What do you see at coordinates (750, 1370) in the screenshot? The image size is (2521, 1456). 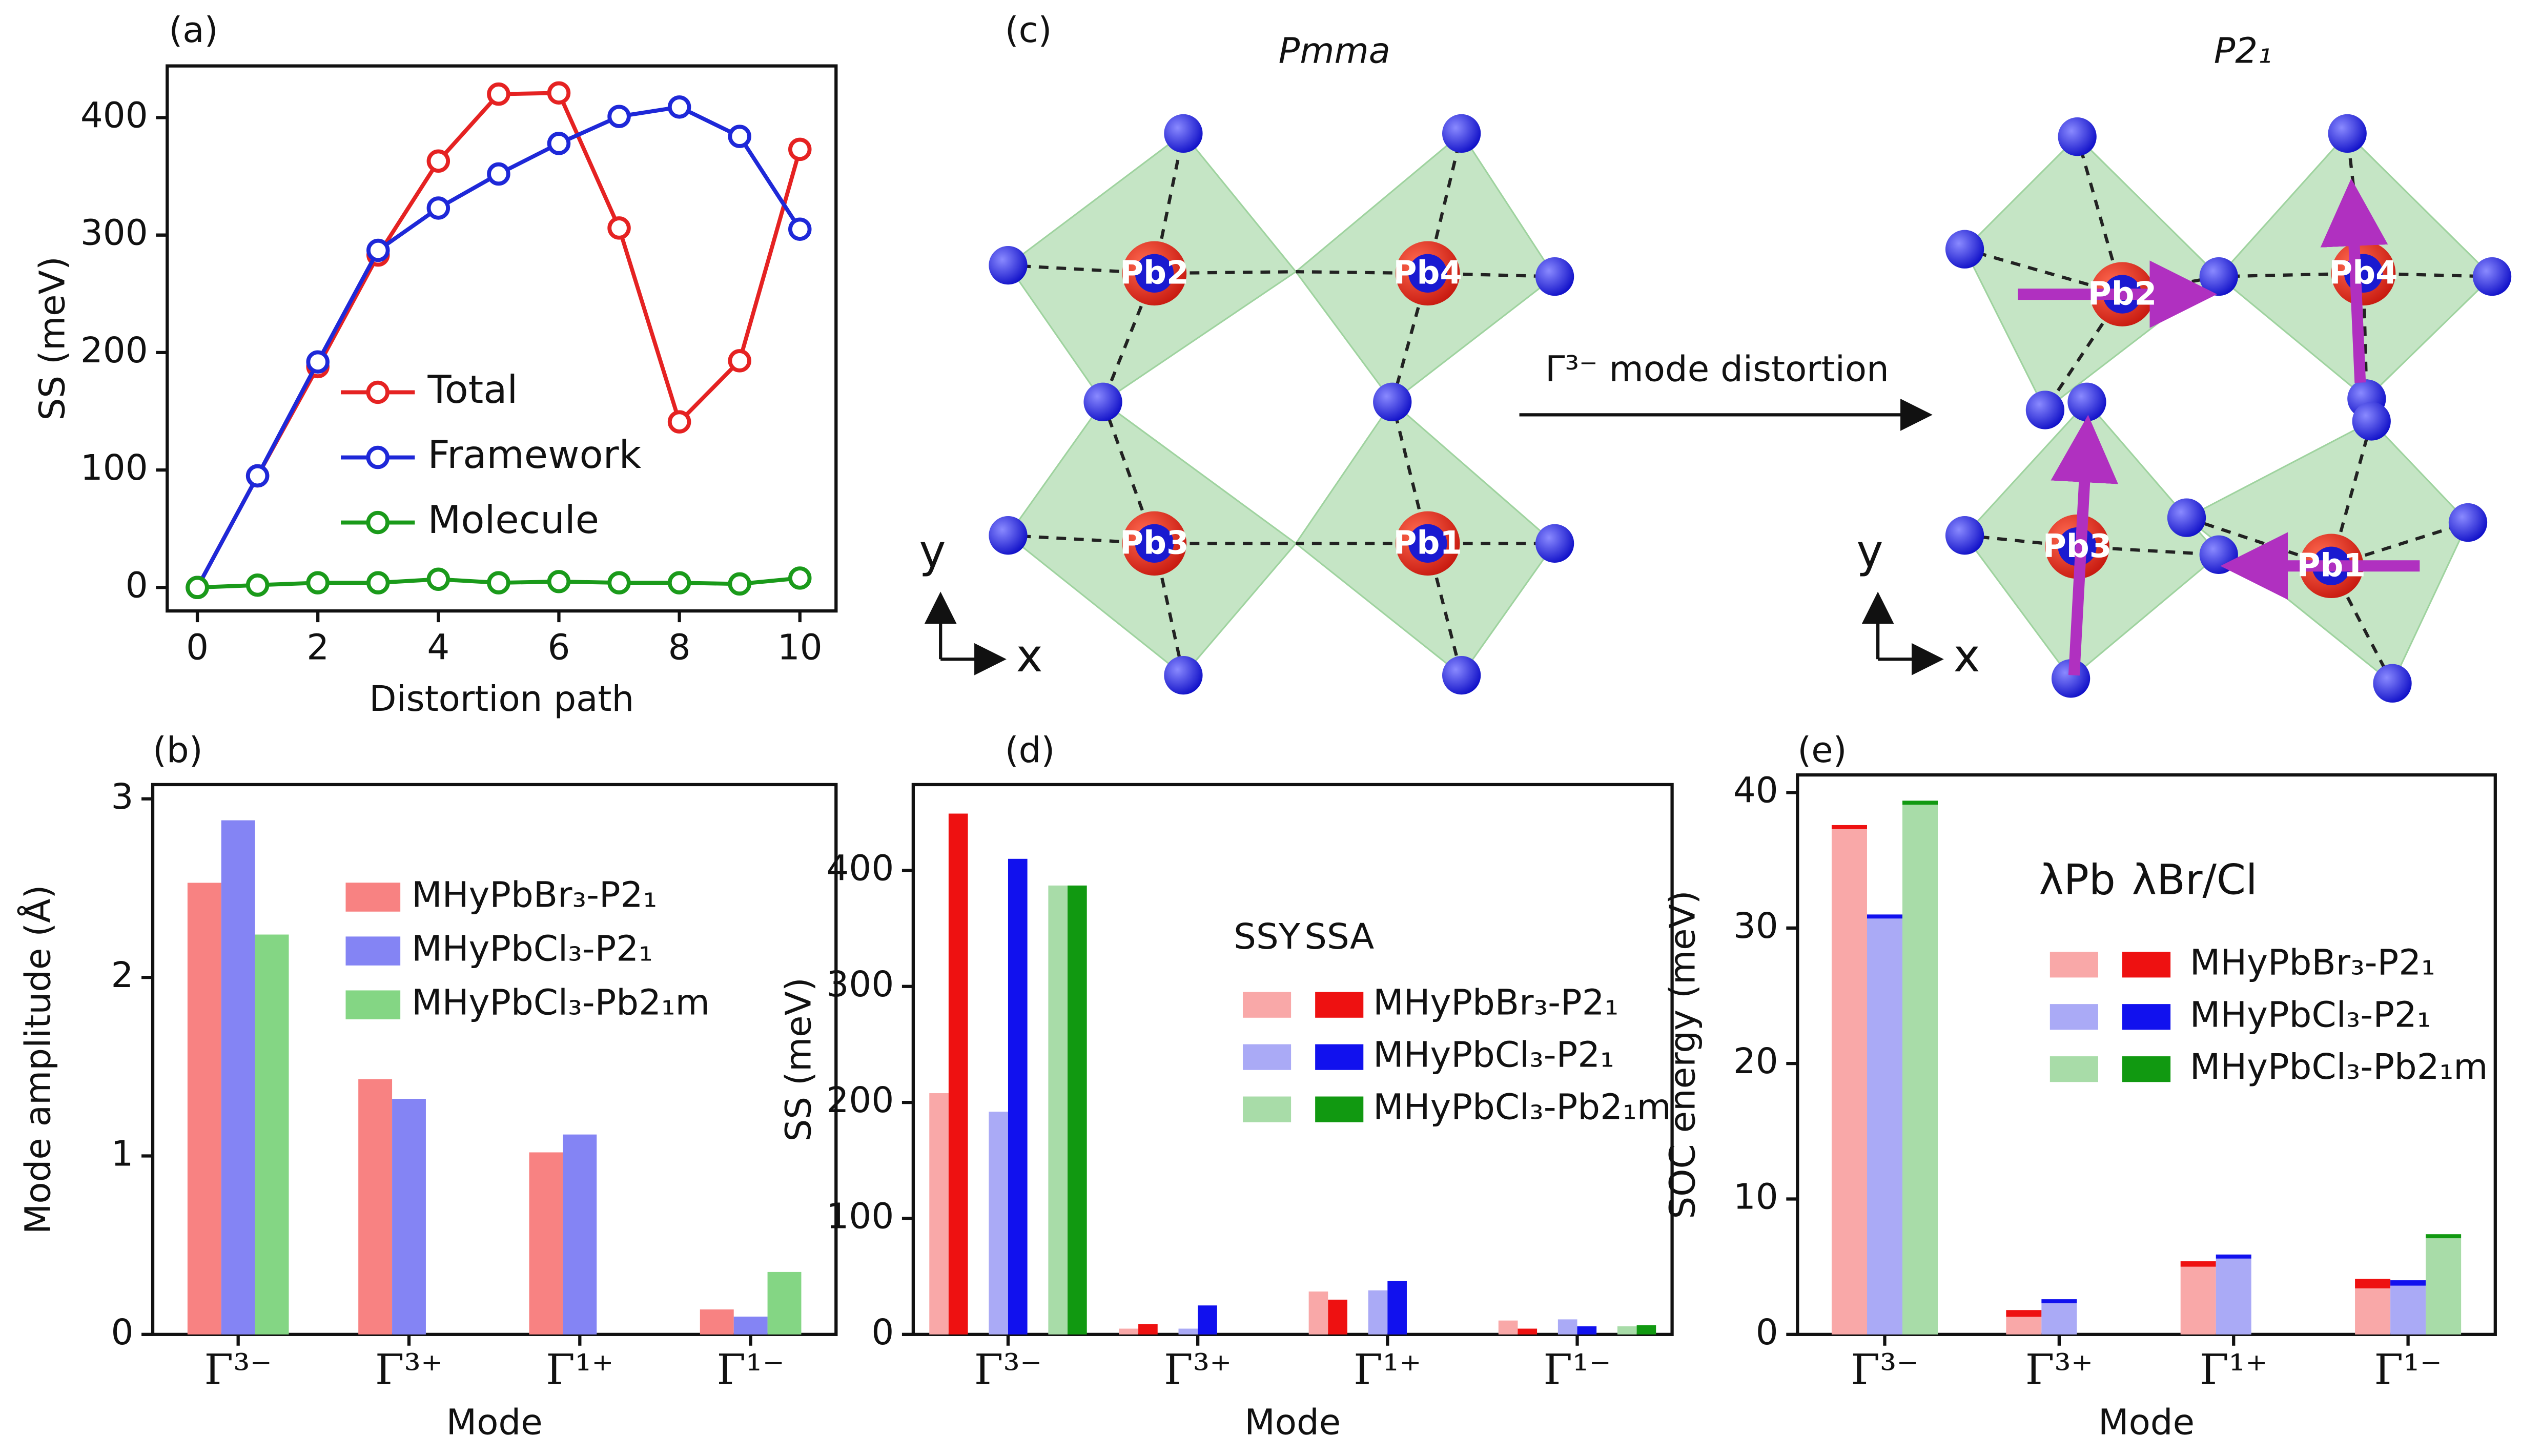 I see `x-tick-label: Γ¹⁻` at bounding box center [750, 1370].